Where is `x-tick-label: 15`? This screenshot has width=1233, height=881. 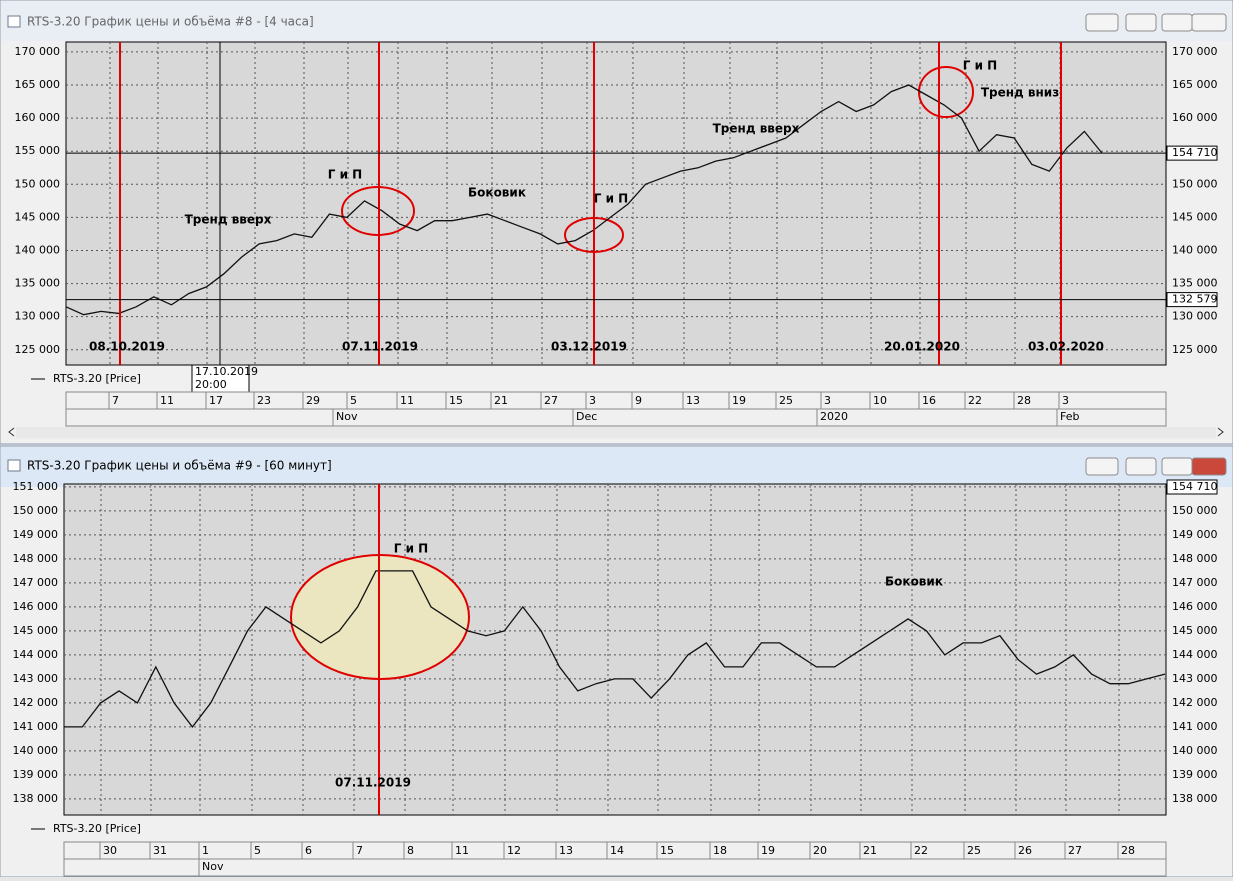 x-tick-label: 15 is located at coordinates (667, 850).